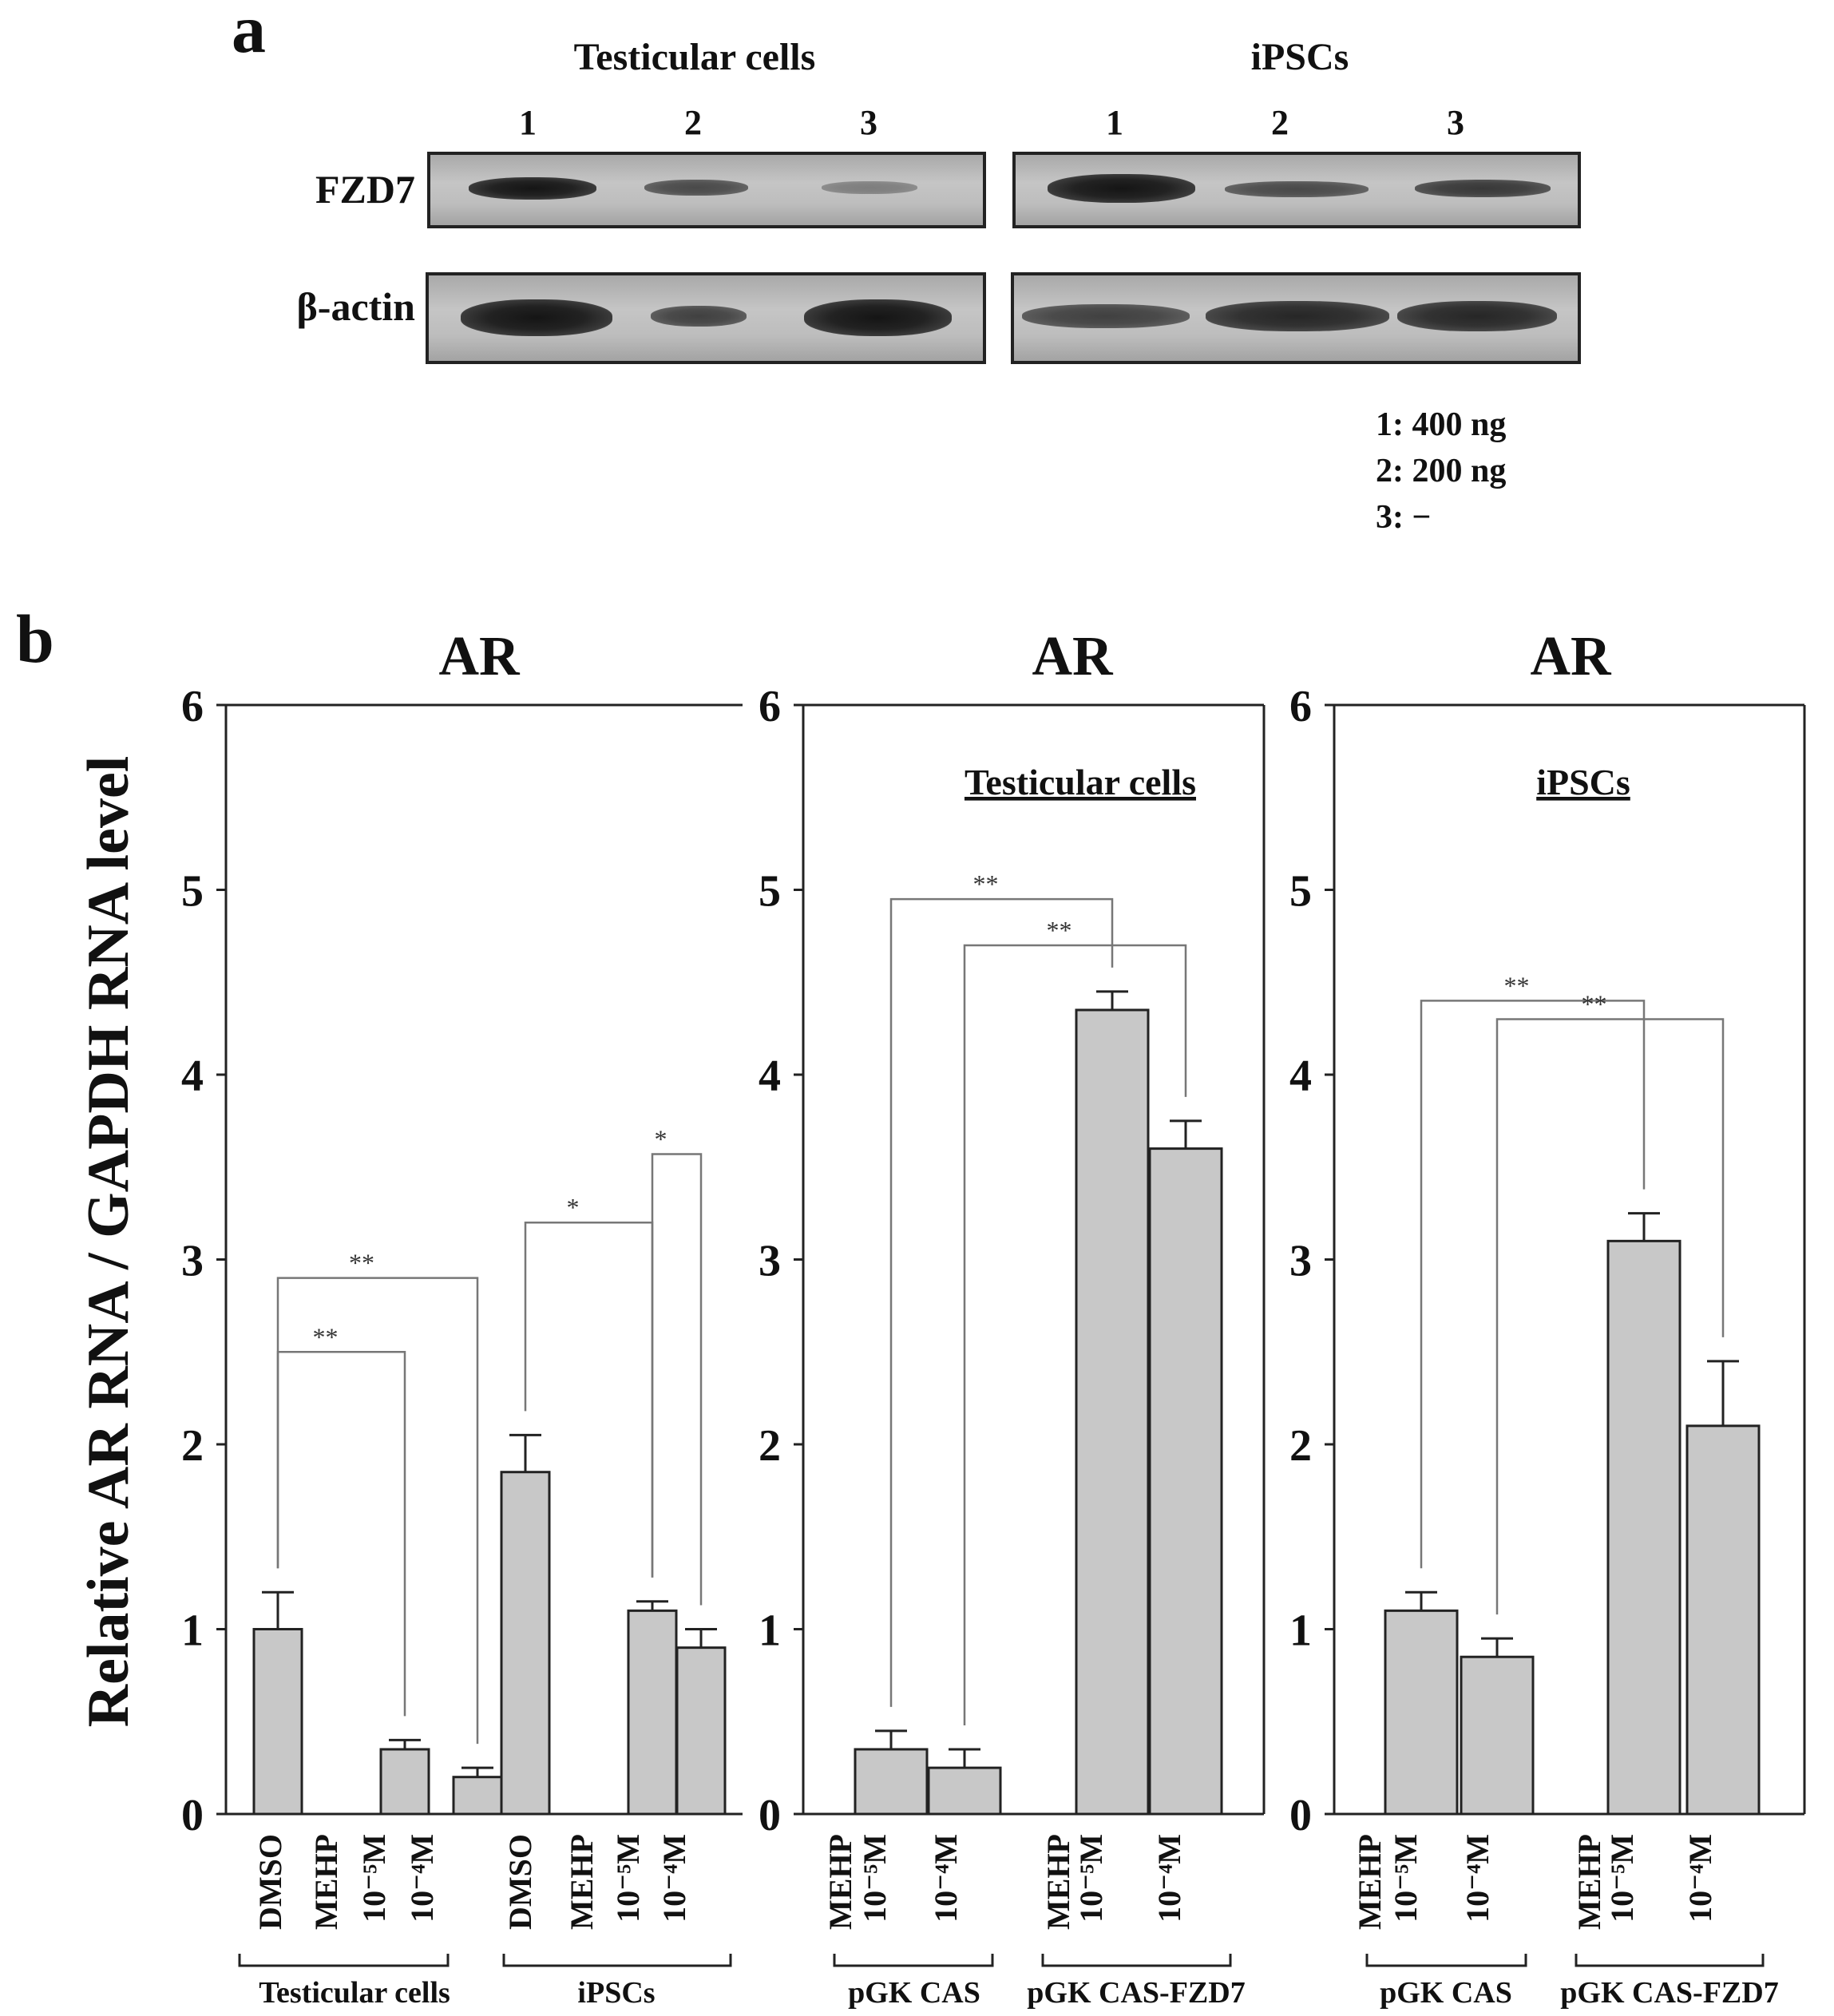  I want to click on blot-row-label-fzd7: FZD7, so click(365, 190).